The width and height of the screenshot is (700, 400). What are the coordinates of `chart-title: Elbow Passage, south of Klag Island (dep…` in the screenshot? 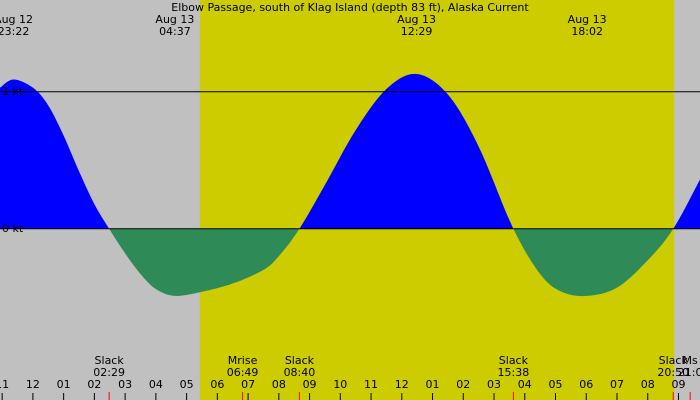 It's located at (350, 7).